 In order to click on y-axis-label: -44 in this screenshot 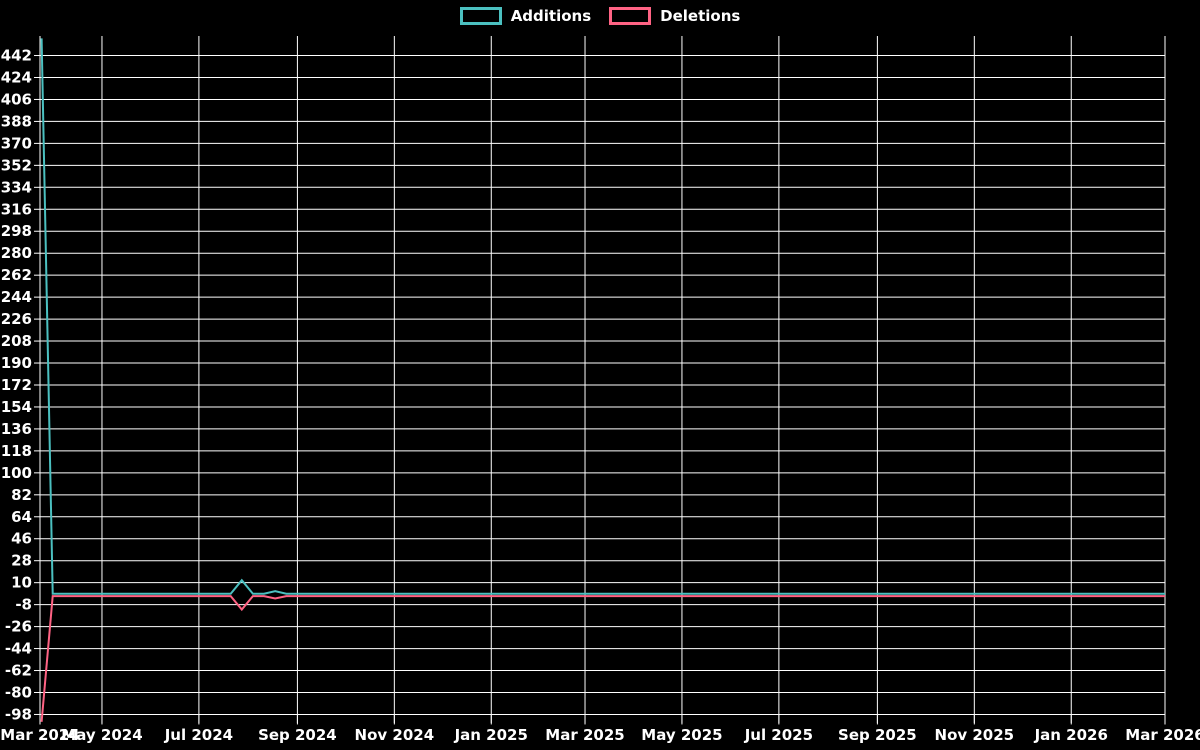, I will do `click(18, 649)`.